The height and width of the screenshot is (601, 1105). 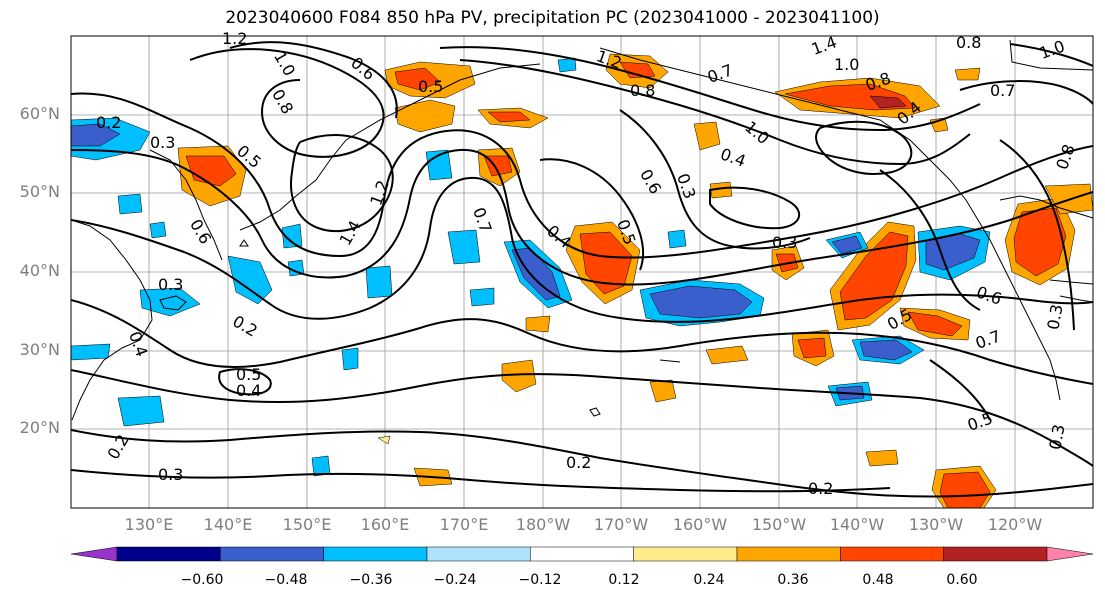 I want to click on contour-label: 0.4, so click(x=248, y=390).